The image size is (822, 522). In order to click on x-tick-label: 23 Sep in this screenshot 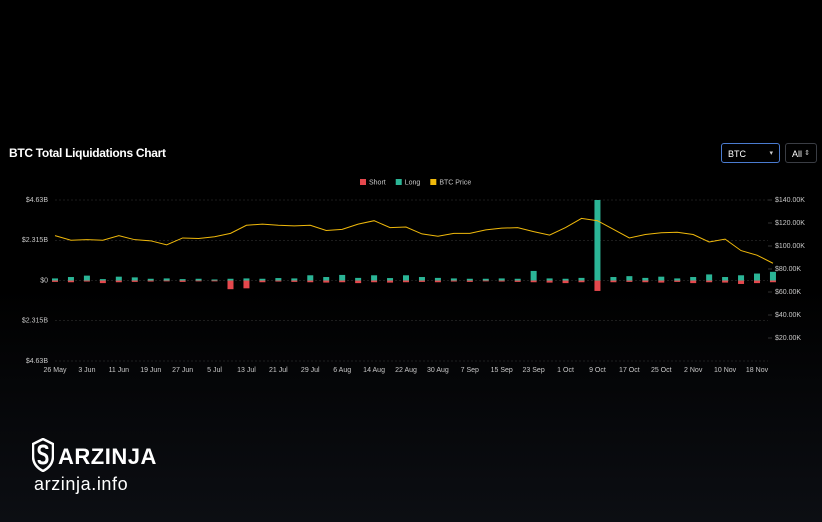, I will do `click(534, 370)`.